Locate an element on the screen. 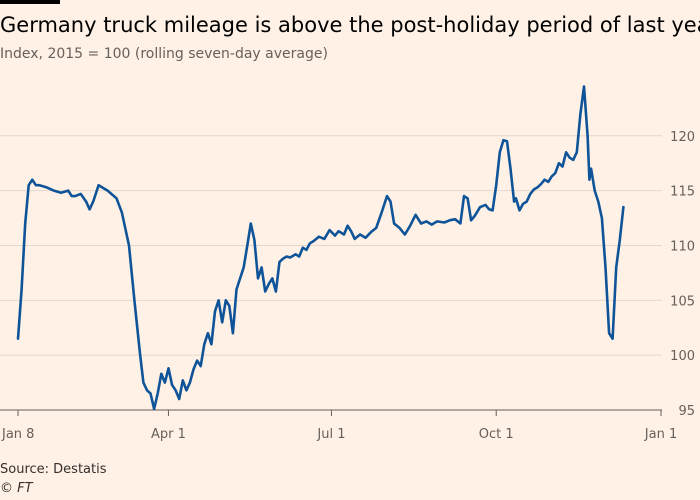 The image size is (700, 500). x-tick-labels: Jan 8 Apr 1 Jul 1 Oct 1 Jan 1 is located at coordinates (339, 434).